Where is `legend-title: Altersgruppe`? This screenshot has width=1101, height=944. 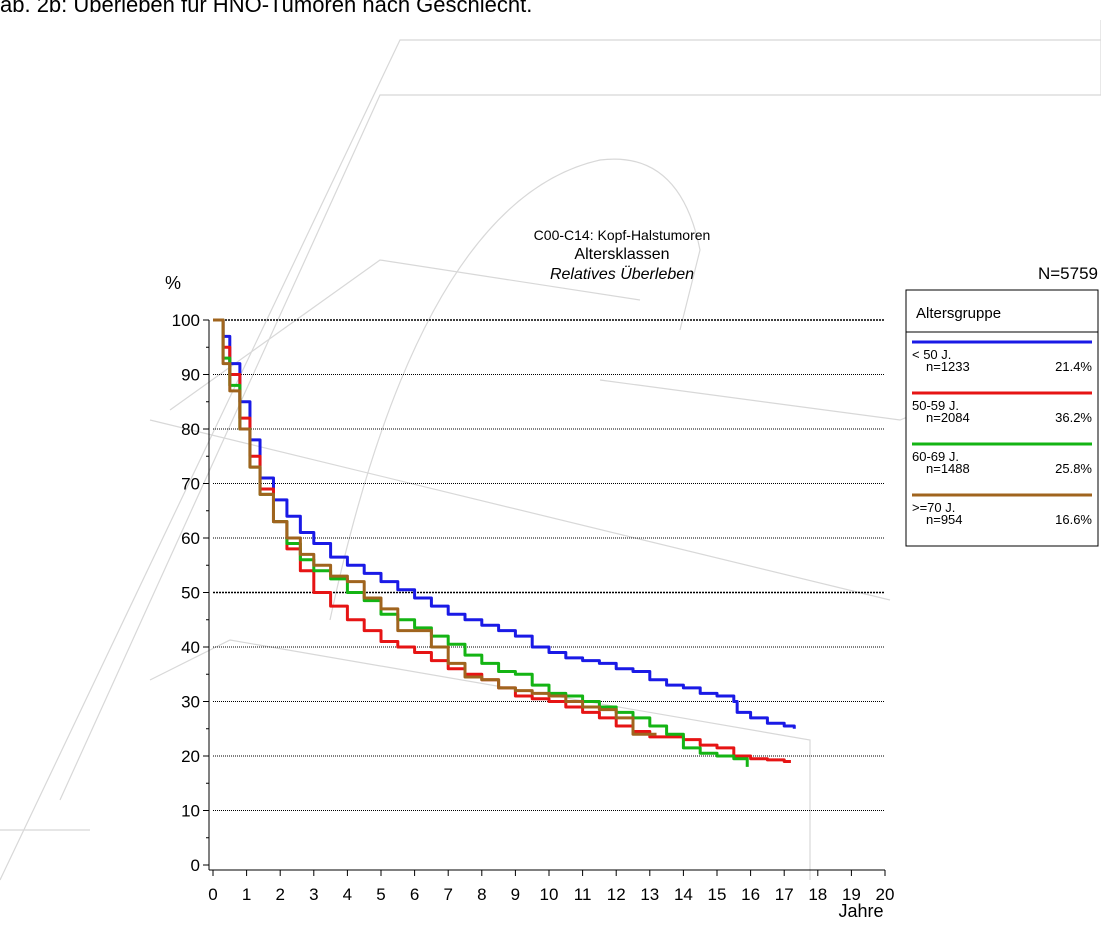
legend-title: Altersgruppe is located at coordinates (958, 313).